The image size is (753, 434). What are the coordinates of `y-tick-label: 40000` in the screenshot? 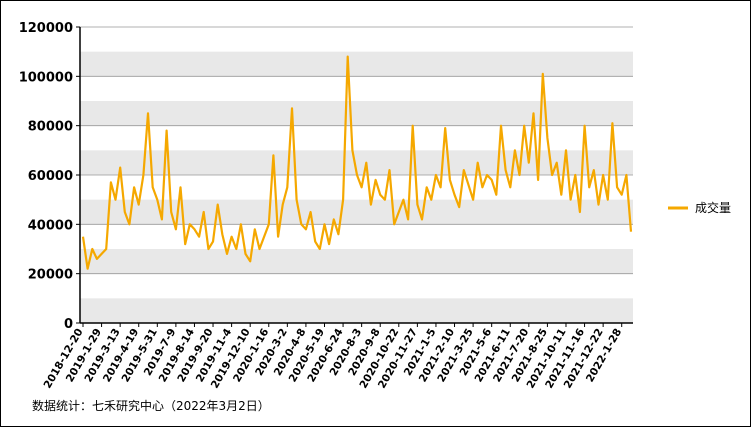 It's located at (50, 225).